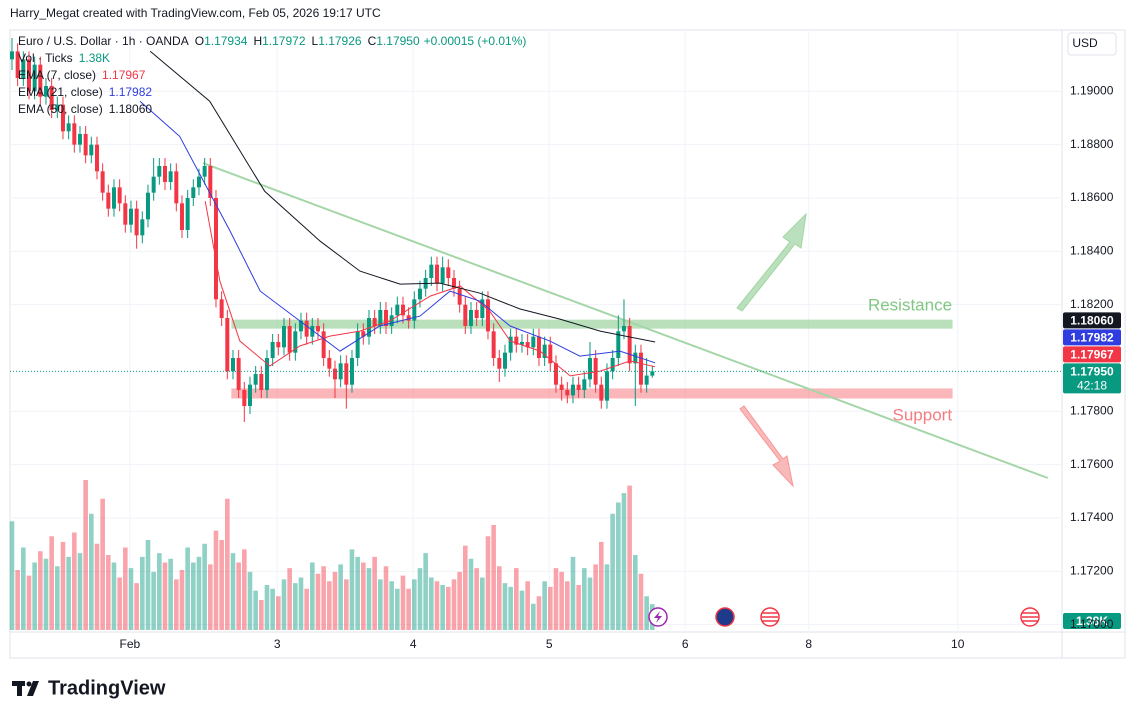  What do you see at coordinates (1092, 44) in the screenshot?
I see `currency-box` at bounding box center [1092, 44].